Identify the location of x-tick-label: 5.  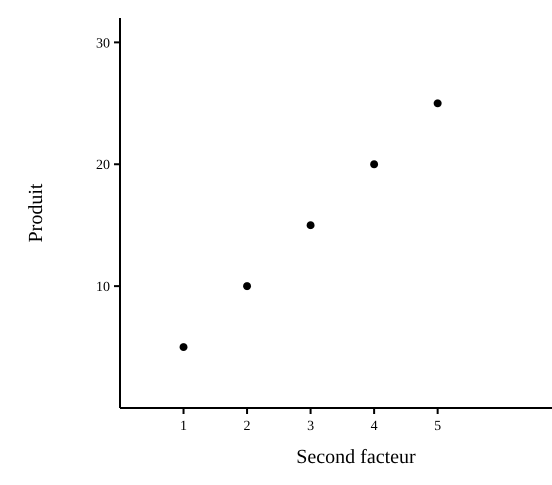
(438, 426).